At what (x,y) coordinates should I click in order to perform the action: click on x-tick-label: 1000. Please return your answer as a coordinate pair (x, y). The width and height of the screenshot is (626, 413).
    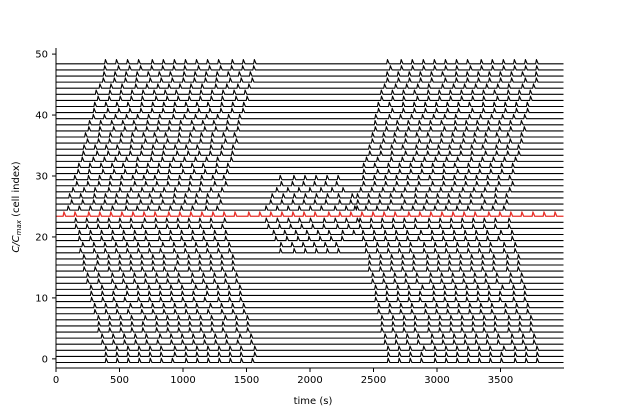
    Looking at the image, I should click on (182, 380).